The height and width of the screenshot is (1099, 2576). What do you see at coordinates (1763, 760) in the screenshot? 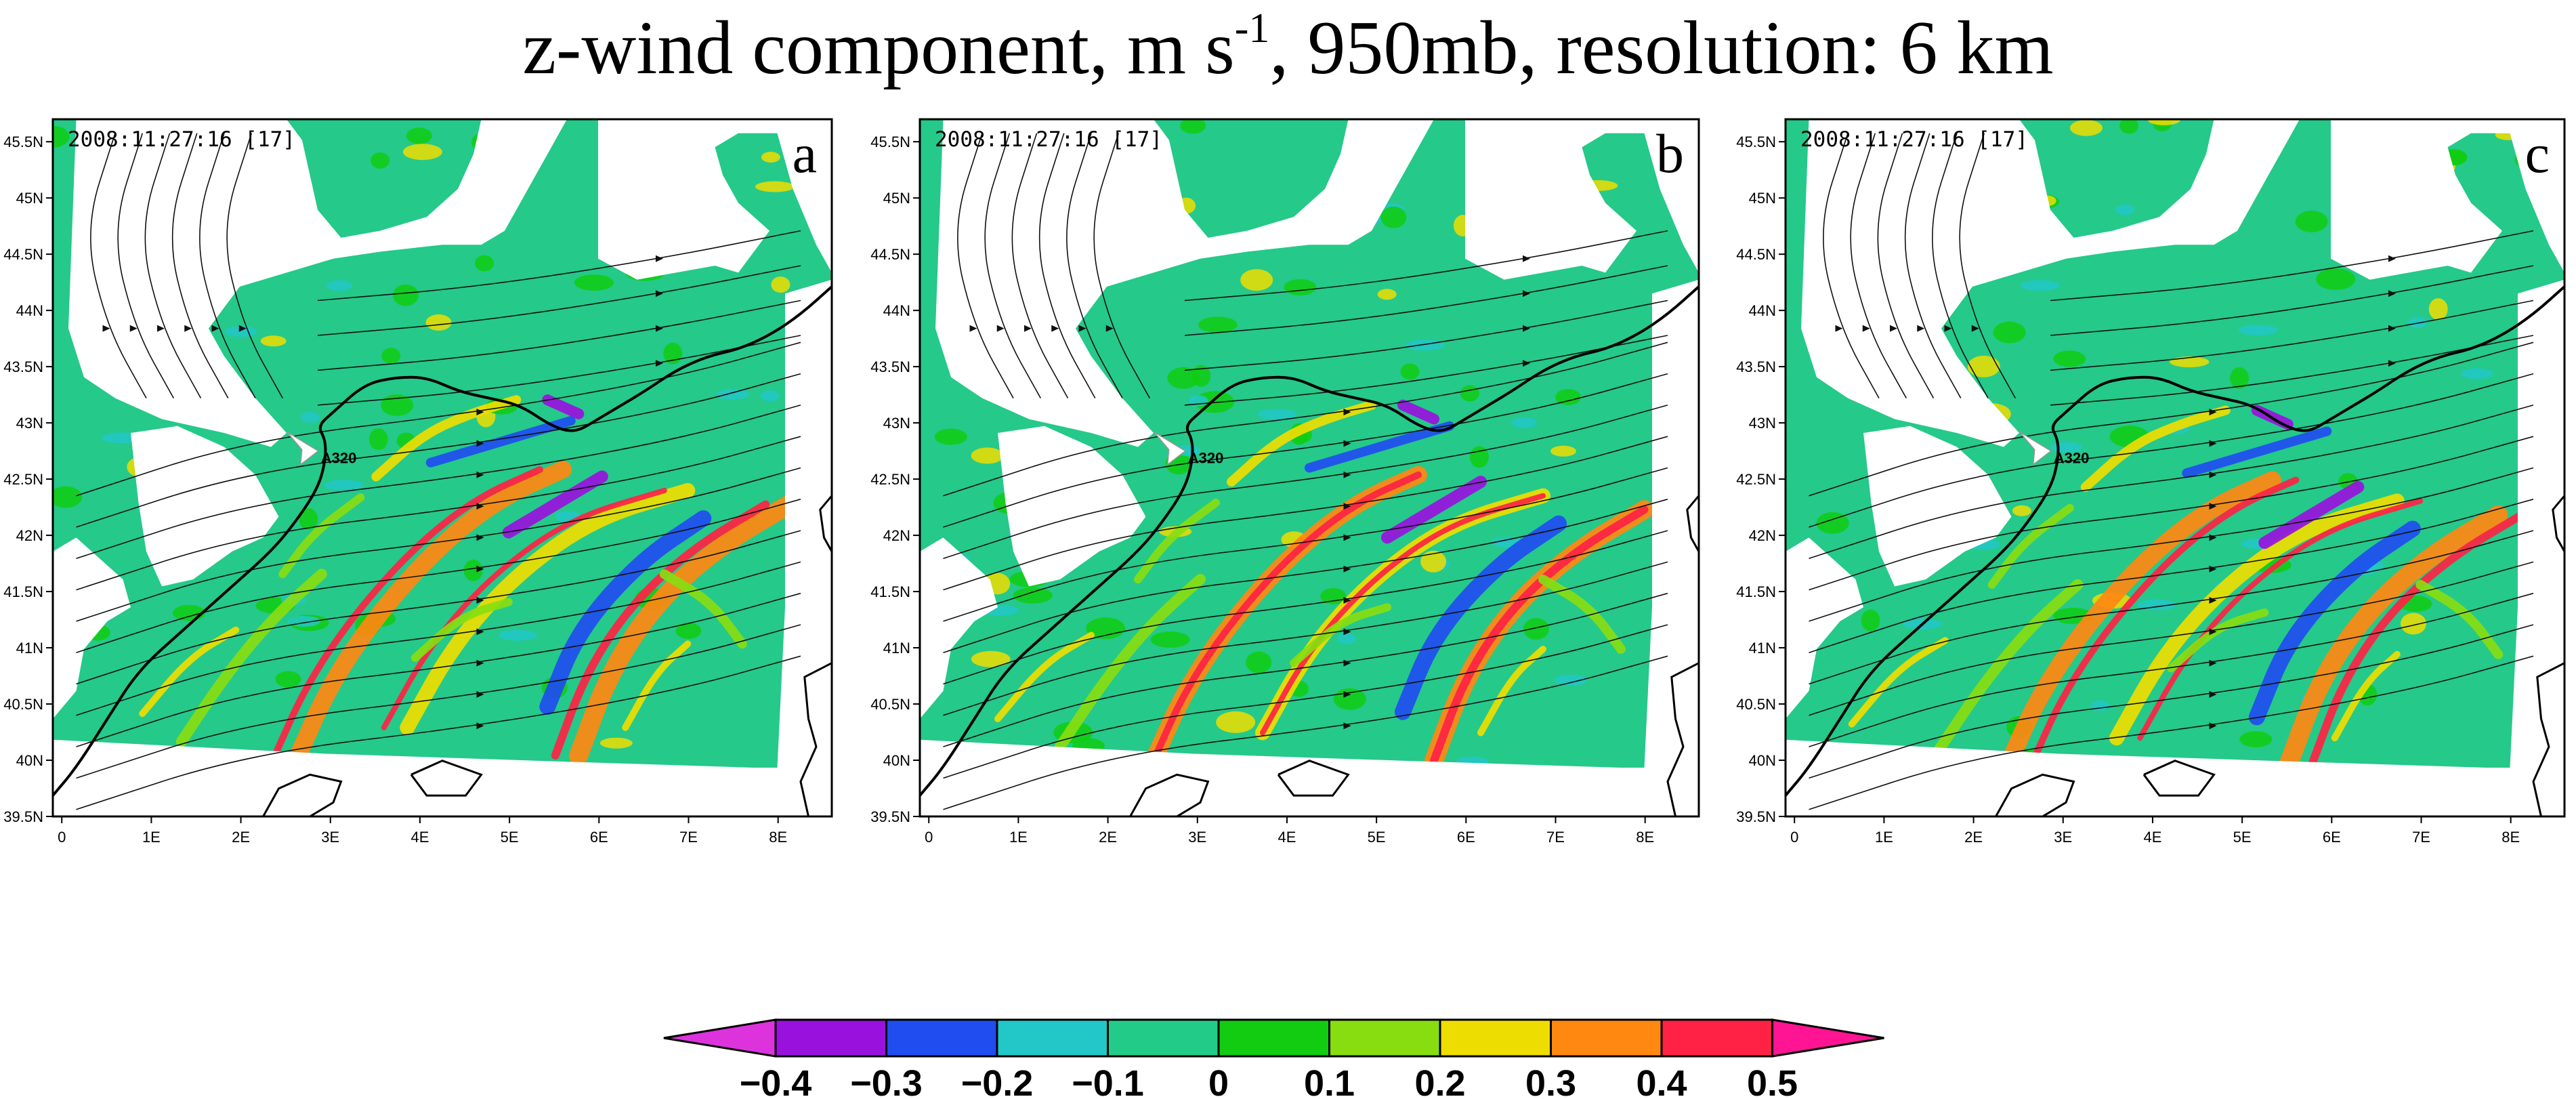
I see `lat-tick-label: 40N` at bounding box center [1763, 760].